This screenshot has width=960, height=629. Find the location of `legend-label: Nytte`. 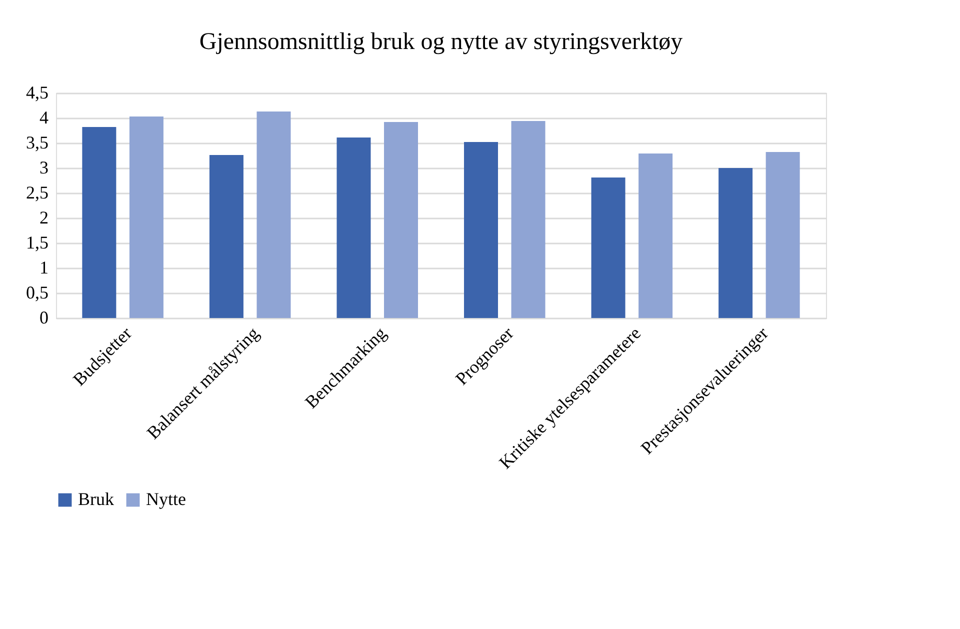

legend-label: Nytte is located at coordinates (166, 499).